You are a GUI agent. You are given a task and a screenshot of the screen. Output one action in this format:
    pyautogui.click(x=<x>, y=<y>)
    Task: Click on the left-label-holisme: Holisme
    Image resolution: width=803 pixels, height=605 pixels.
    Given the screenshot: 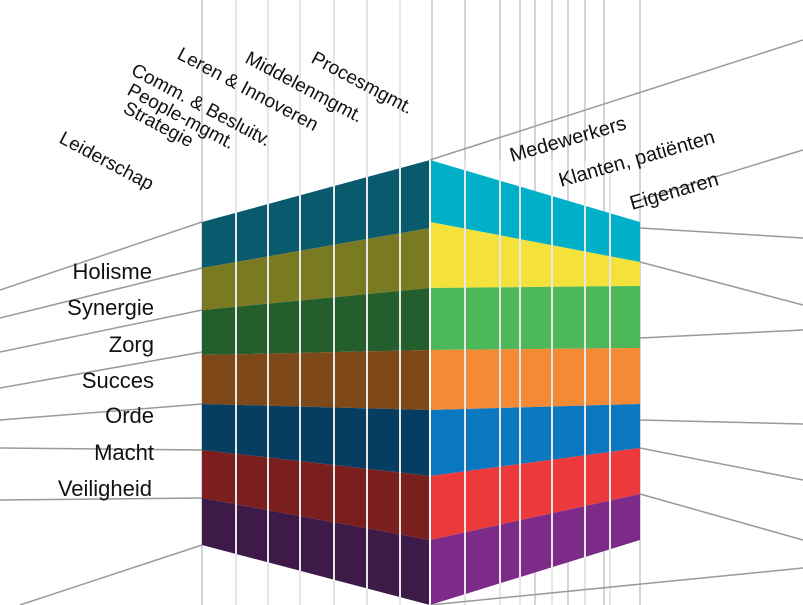 What is the action you would take?
    pyautogui.click(x=112, y=271)
    